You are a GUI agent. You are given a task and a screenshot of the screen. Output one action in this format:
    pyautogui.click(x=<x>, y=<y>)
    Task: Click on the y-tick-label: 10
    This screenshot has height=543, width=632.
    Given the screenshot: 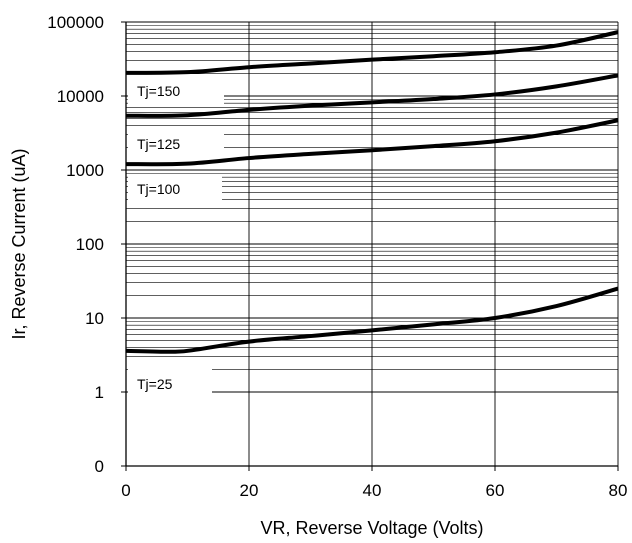 What is the action you would take?
    pyautogui.click(x=94, y=318)
    